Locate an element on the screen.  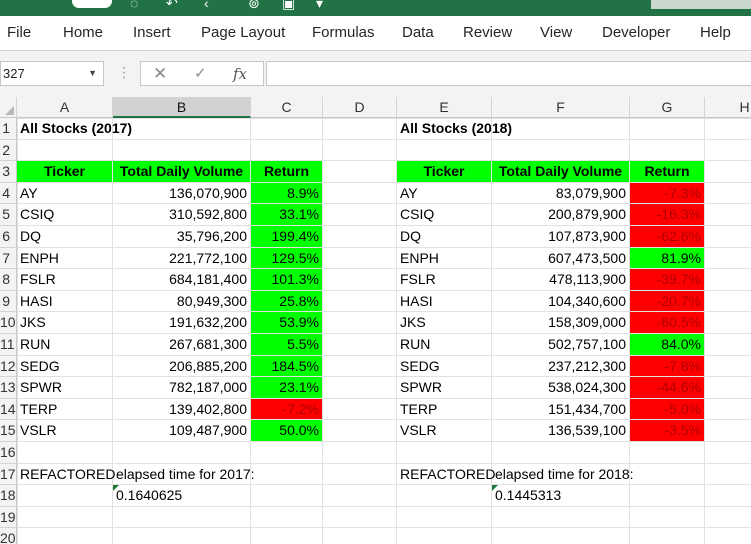
print-icon: ▣ is located at coordinates (289, 5).